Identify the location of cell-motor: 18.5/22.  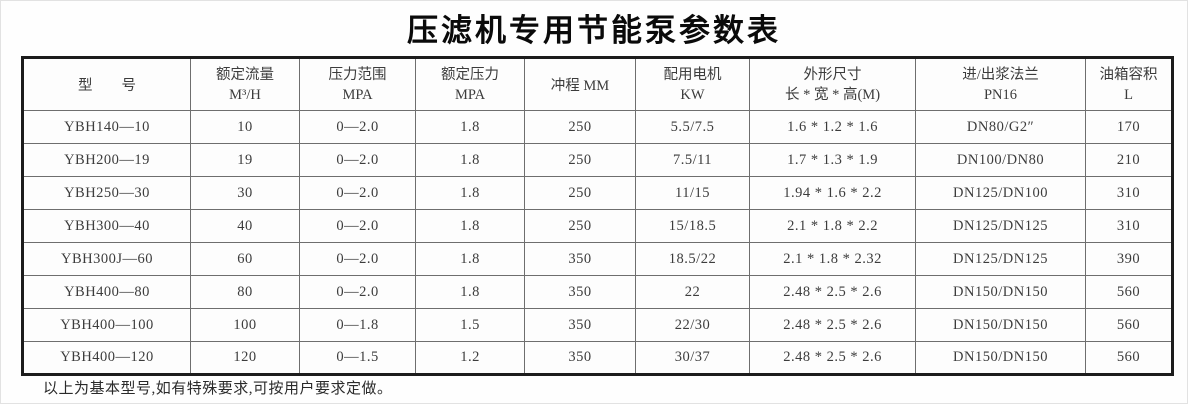
(692, 259).